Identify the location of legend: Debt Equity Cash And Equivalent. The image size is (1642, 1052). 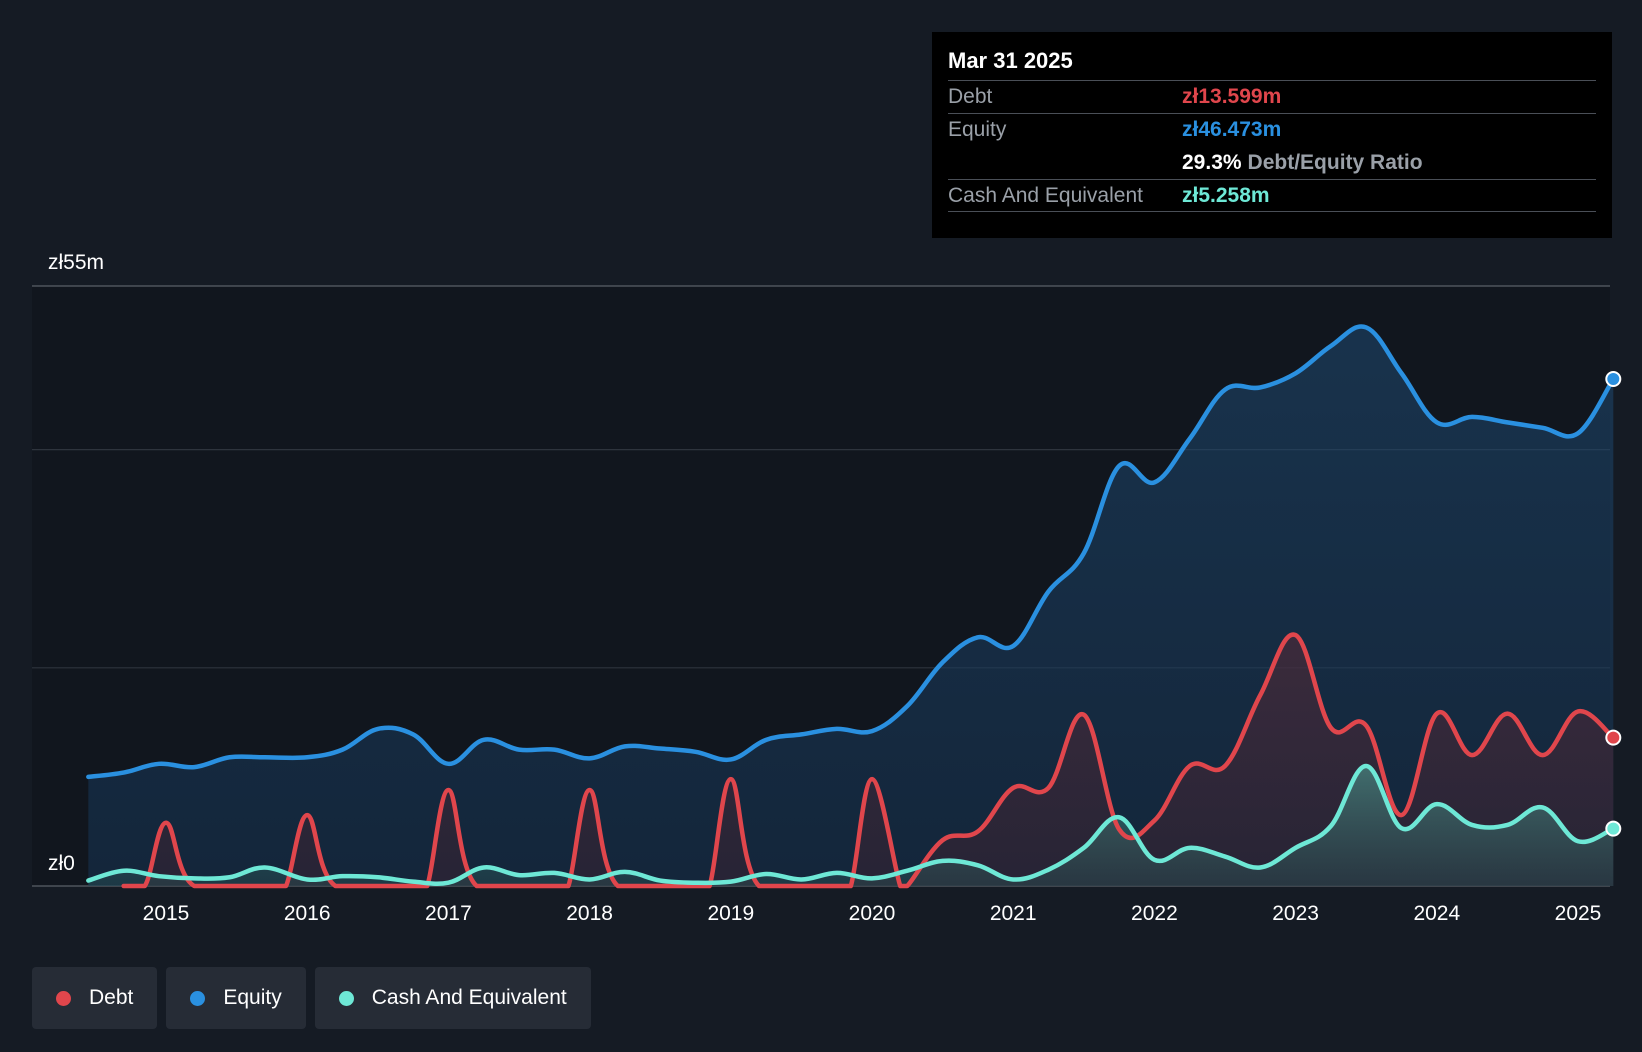
(311, 998).